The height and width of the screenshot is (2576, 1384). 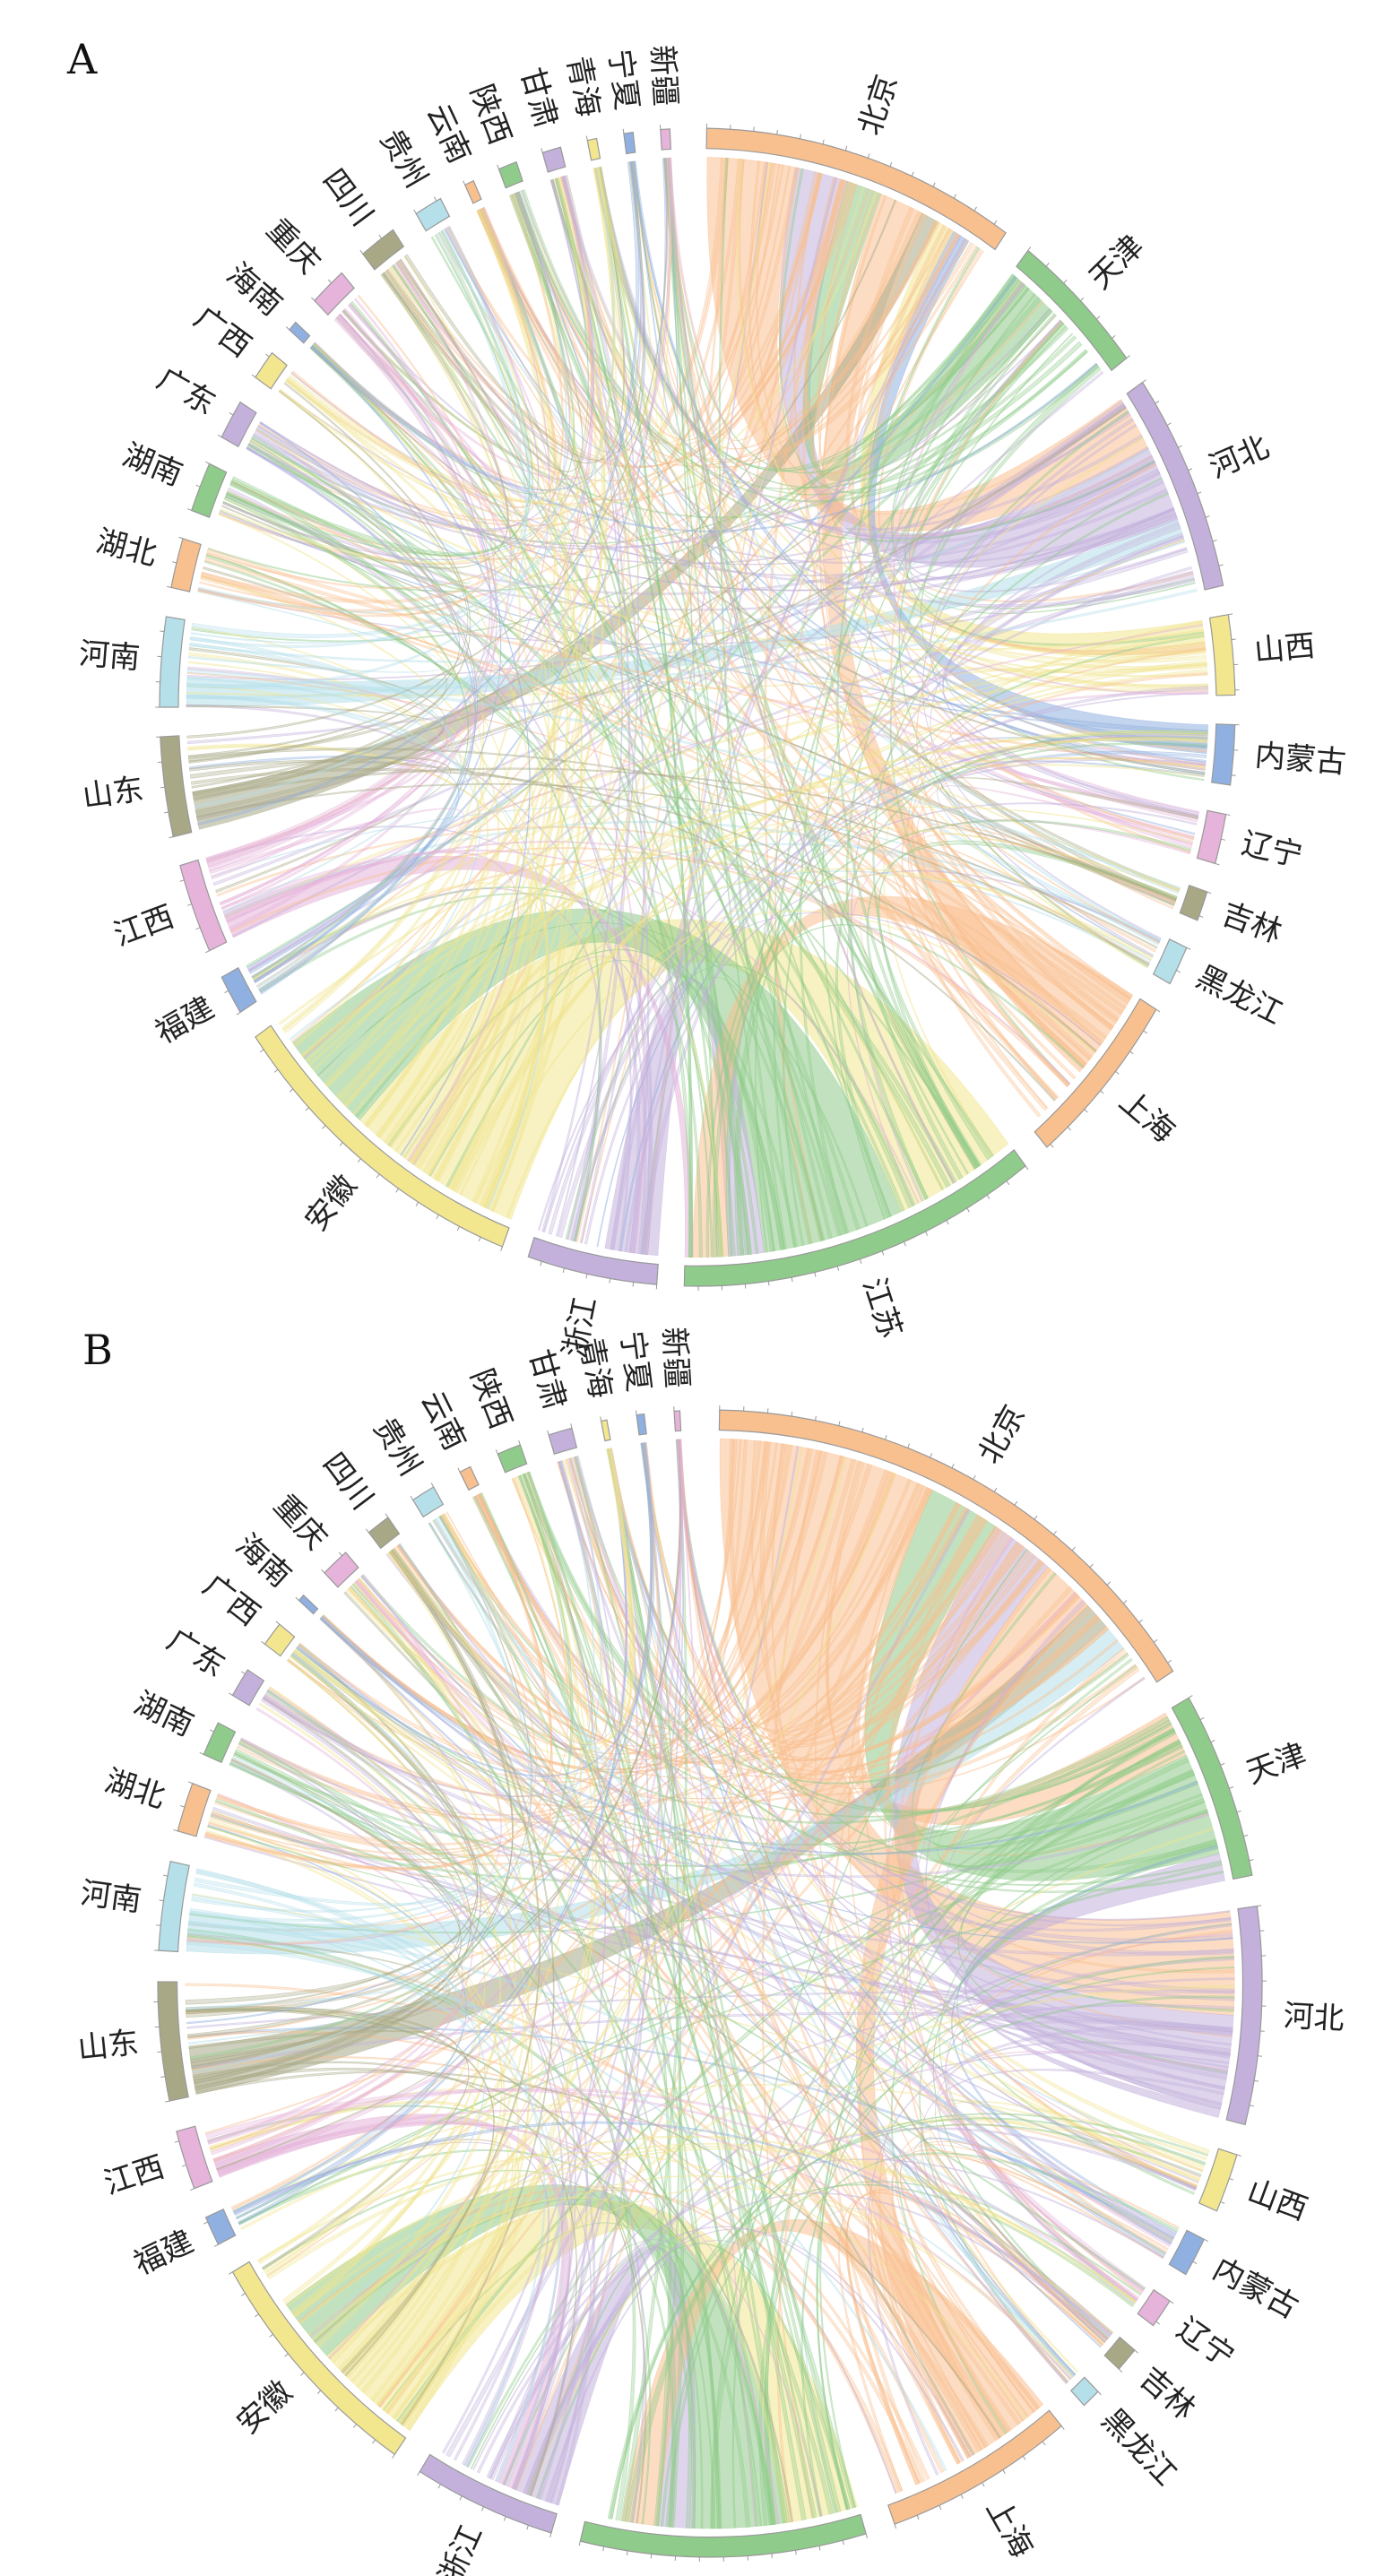 I want to click on segment-label: 湖南, so click(x=152, y=465).